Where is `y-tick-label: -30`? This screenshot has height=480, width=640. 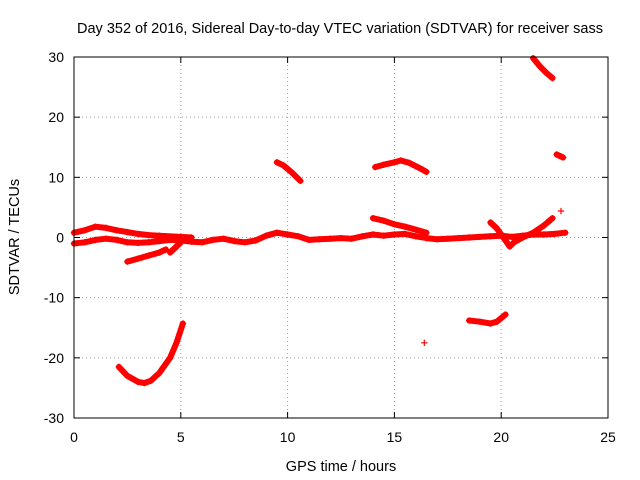
y-tick-label: -30 is located at coordinates (54, 418).